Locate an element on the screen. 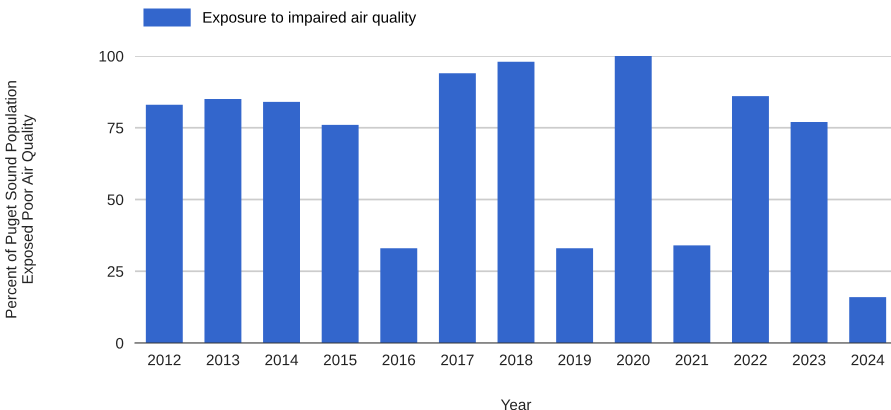  x-tick-label: 2015 is located at coordinates (340, 360).